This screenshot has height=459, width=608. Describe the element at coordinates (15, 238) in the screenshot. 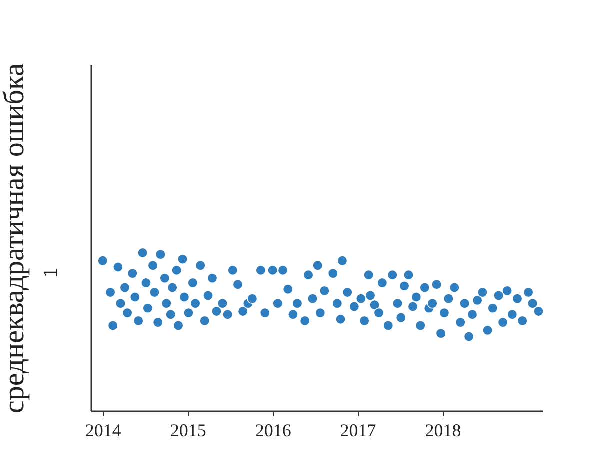

I see `y-axis-title: среднеквадратичная ошибка` at that location.